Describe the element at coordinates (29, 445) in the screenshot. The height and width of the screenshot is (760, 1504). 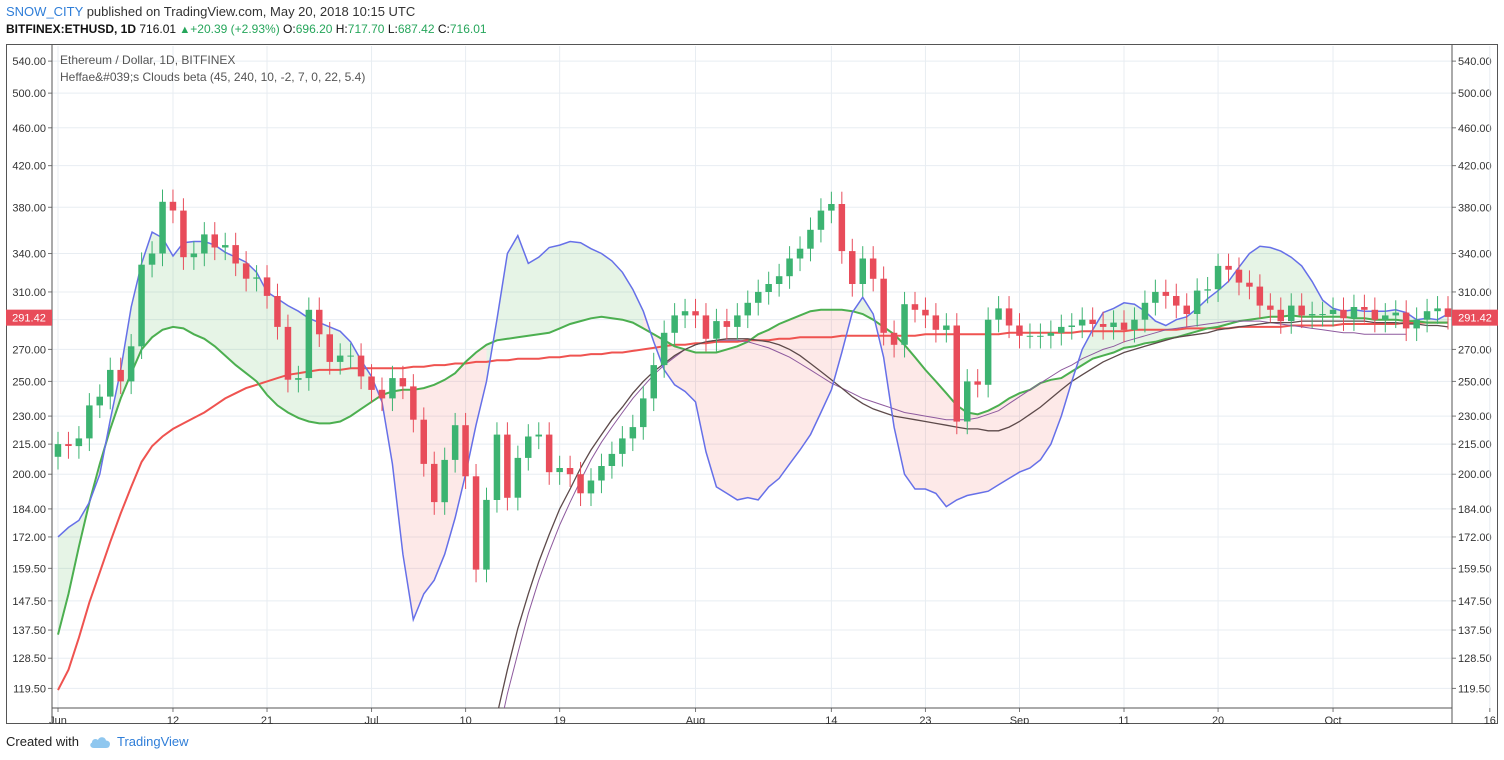
I see `y-tick-label-left: 215.00` at that location.